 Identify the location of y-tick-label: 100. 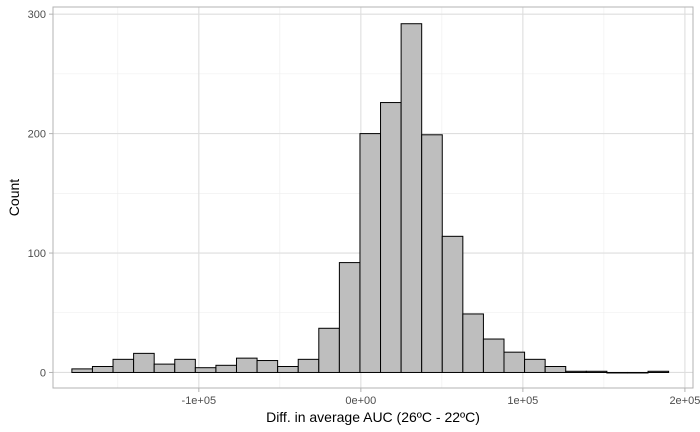
(37, 254).